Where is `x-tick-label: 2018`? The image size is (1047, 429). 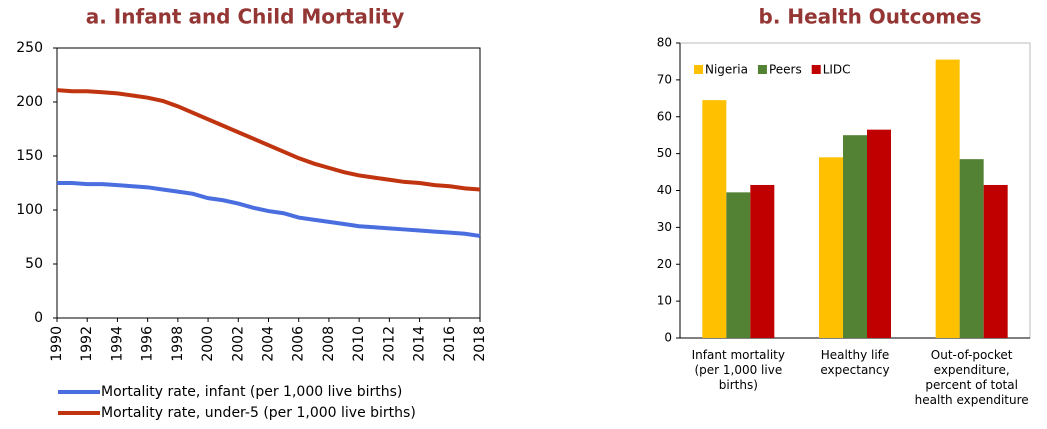
x-tick-label: 2018 is located at coordinates (480, 344).